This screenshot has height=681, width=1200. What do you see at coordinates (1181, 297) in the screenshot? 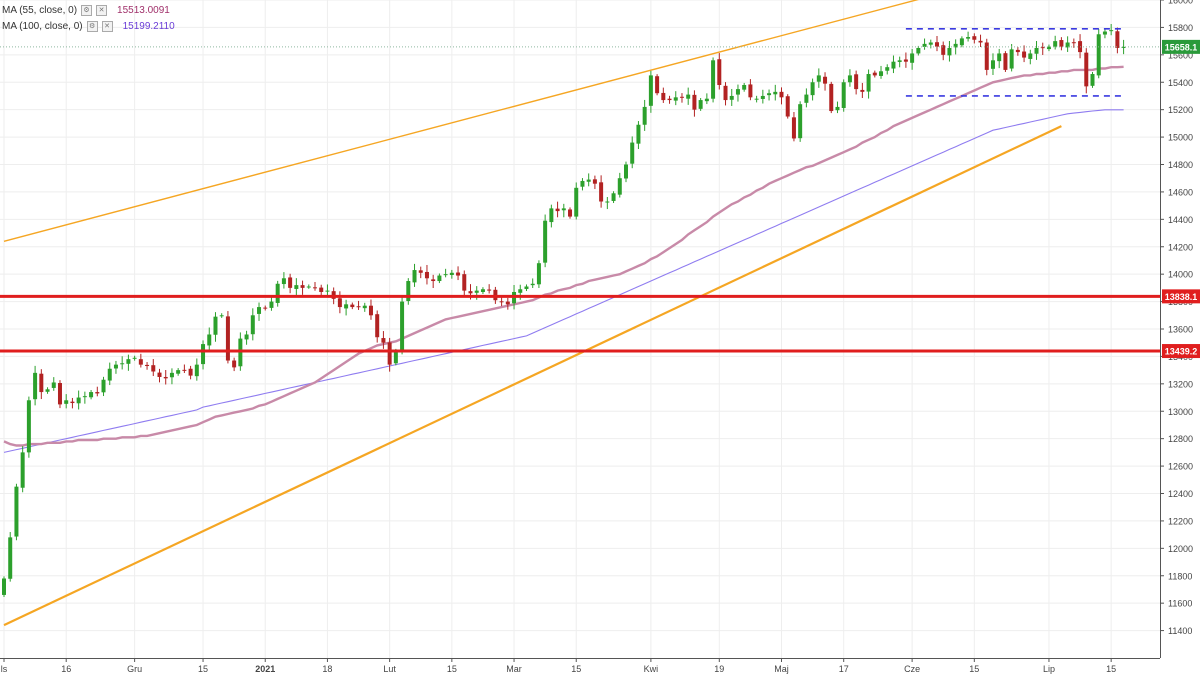
I see `level-label: 13838.1` at bounding box center [1181, 297].